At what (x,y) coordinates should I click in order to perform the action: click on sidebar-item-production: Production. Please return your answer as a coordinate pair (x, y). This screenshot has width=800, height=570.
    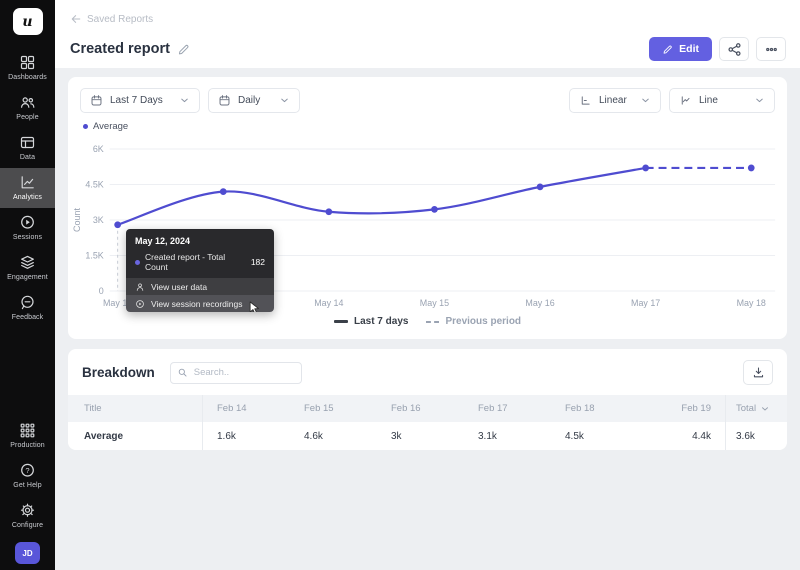
    Looking at the image, I should click on (27, 436).